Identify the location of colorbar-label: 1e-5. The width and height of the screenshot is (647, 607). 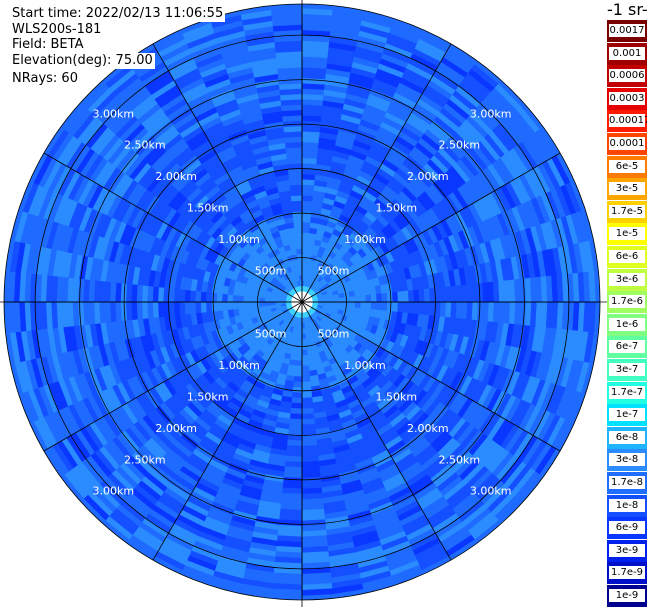
(627, 234).